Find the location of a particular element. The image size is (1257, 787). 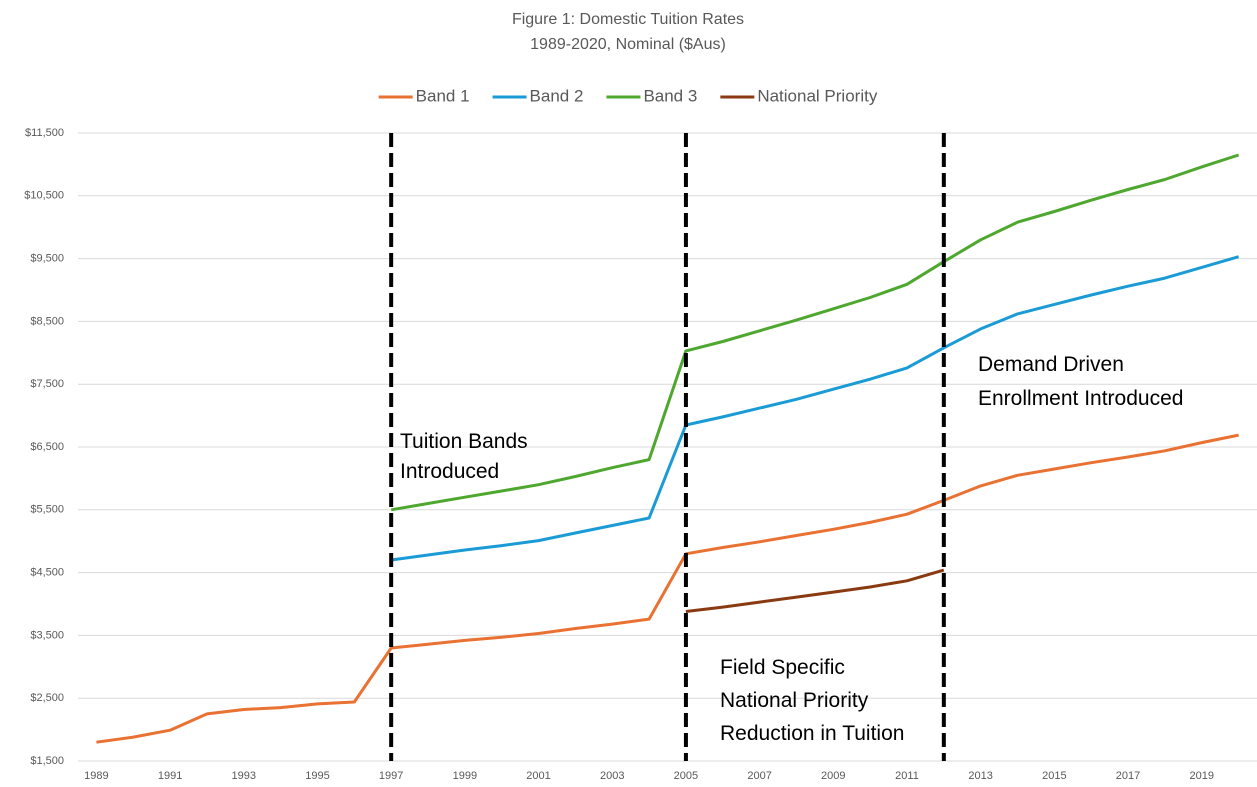

x-tick-label: 2009 is located at coordinates (833, 776).